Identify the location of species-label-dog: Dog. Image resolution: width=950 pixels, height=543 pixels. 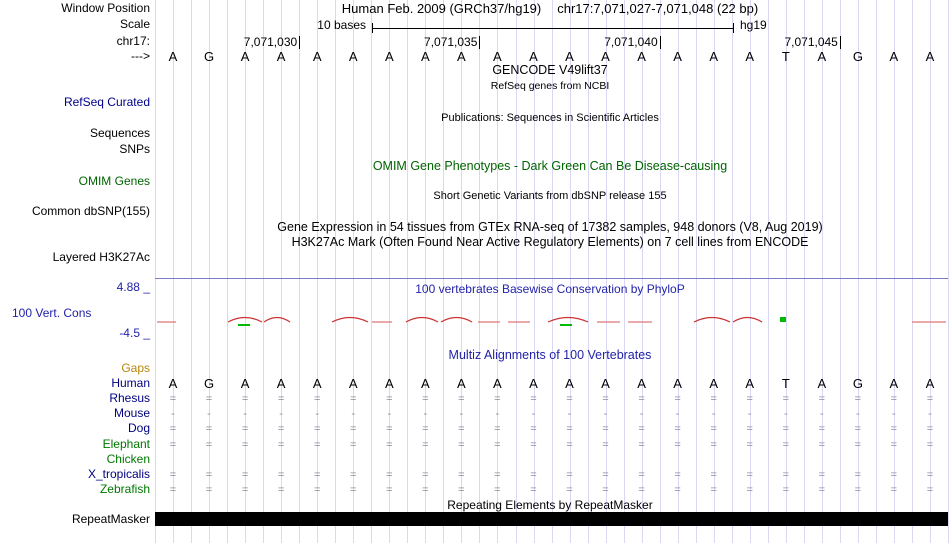
(138, 428).